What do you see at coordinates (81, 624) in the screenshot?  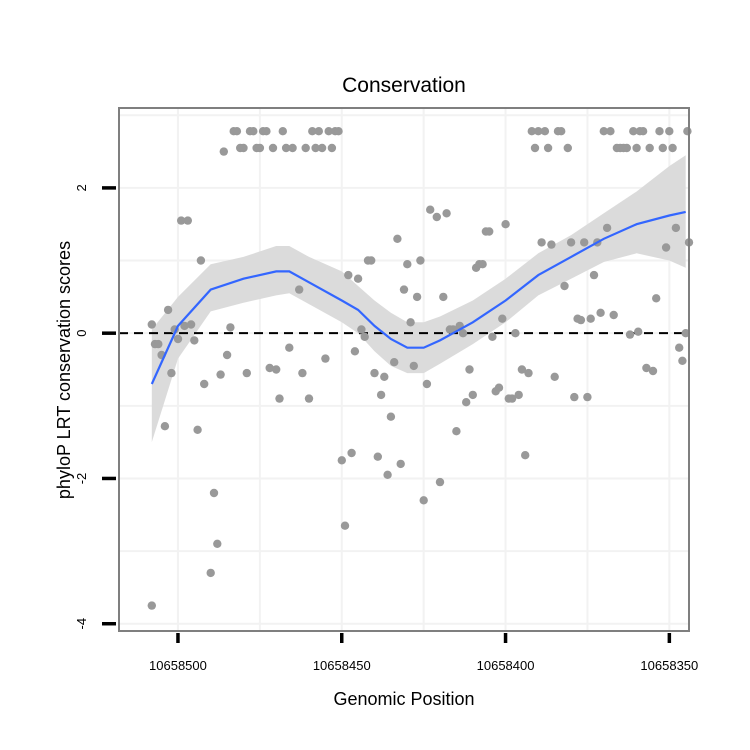 I see `y-tick-label: -4` at bounding box center [81, 624].